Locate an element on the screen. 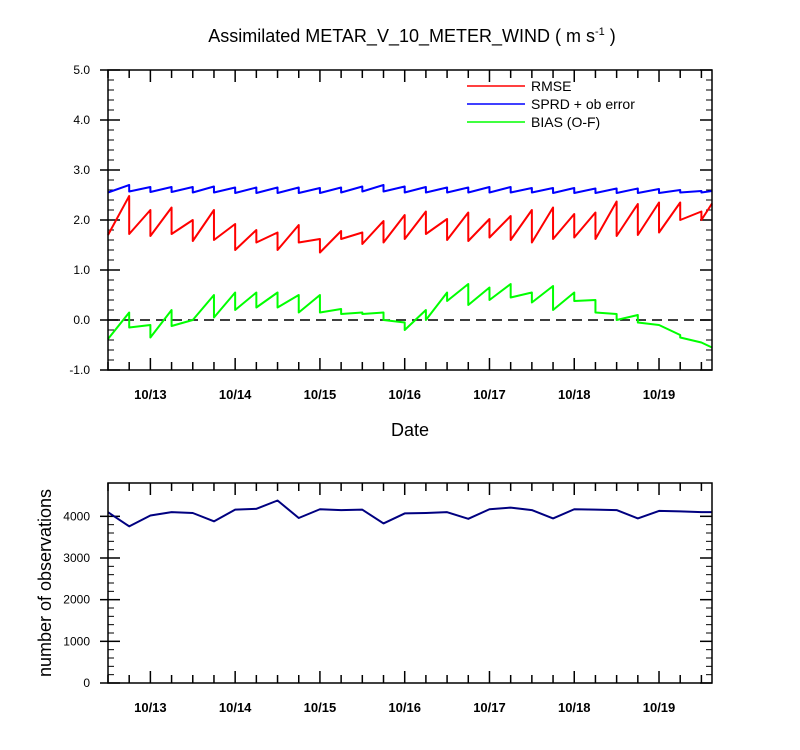 The height and width of the screenshot is (750, 800). chart-title-main: Assimilated METAR_V_10_METER_WIND ( m s is located at coordinates (401, 36).